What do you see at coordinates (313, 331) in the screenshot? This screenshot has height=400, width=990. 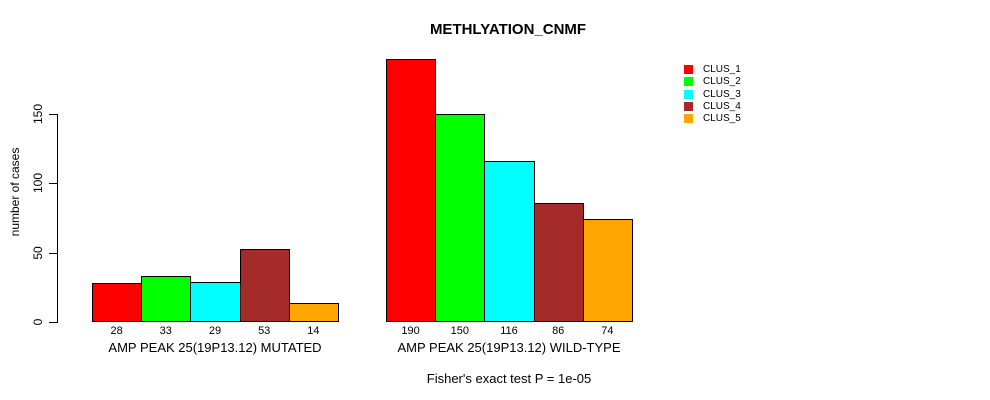 I see `bar-value-label: 14` at bounding box center [313, 331].